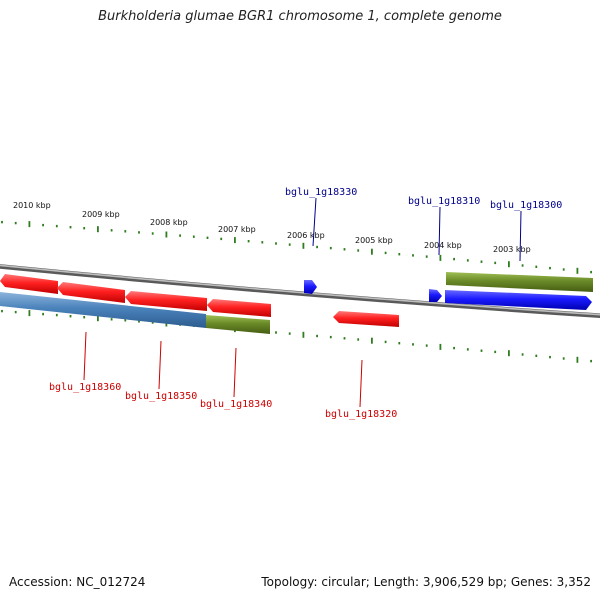 This screenshot has height=600, width=600. Describe the element at coordinates (519, 282) in the screenshot. I see `gene-olive-upper` at that location.